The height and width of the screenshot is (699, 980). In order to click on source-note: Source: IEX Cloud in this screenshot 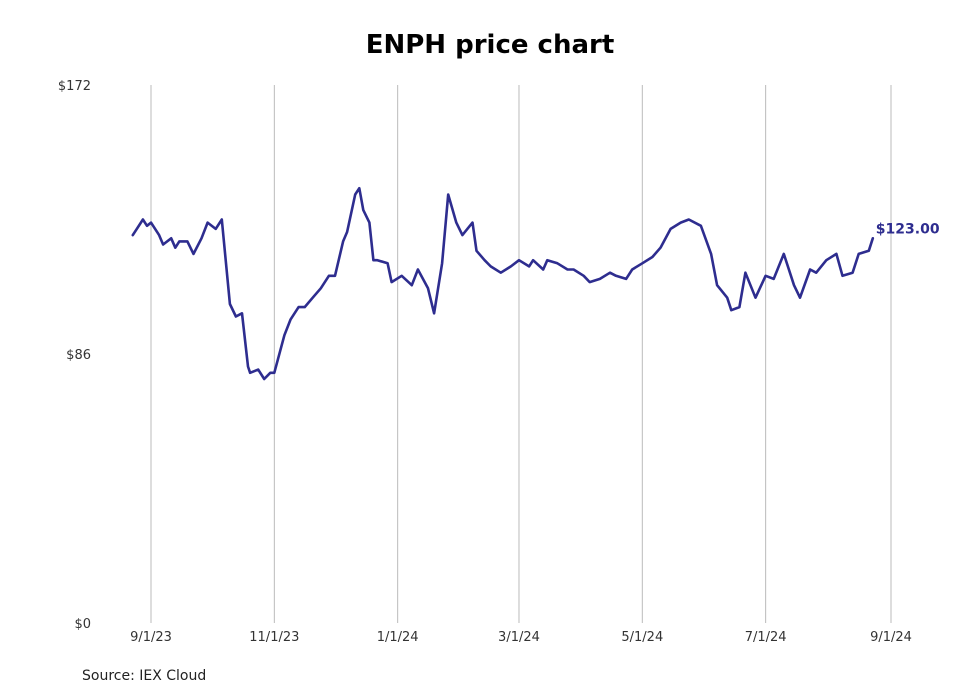, I will do `click(144, 676)`.